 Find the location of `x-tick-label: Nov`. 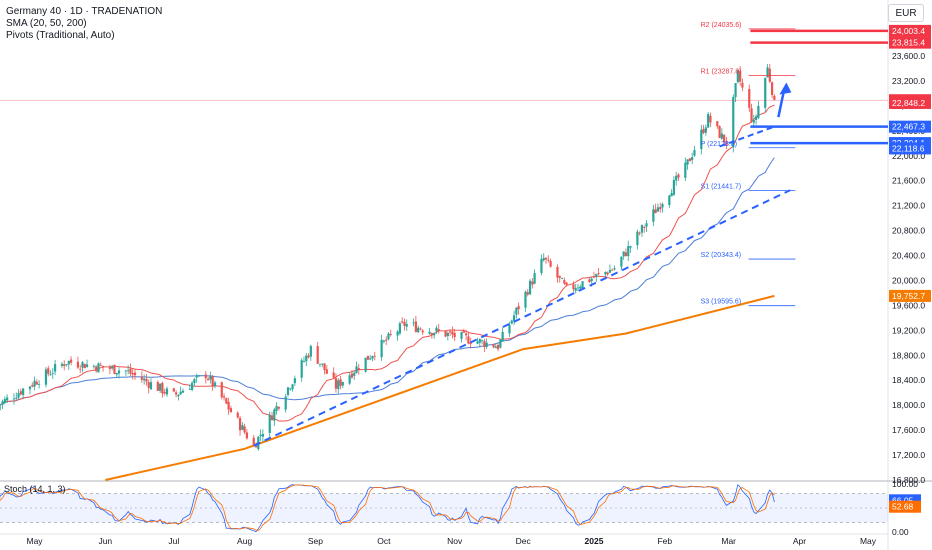

x-tick-label: Nov is located at coordinates (455, 541).